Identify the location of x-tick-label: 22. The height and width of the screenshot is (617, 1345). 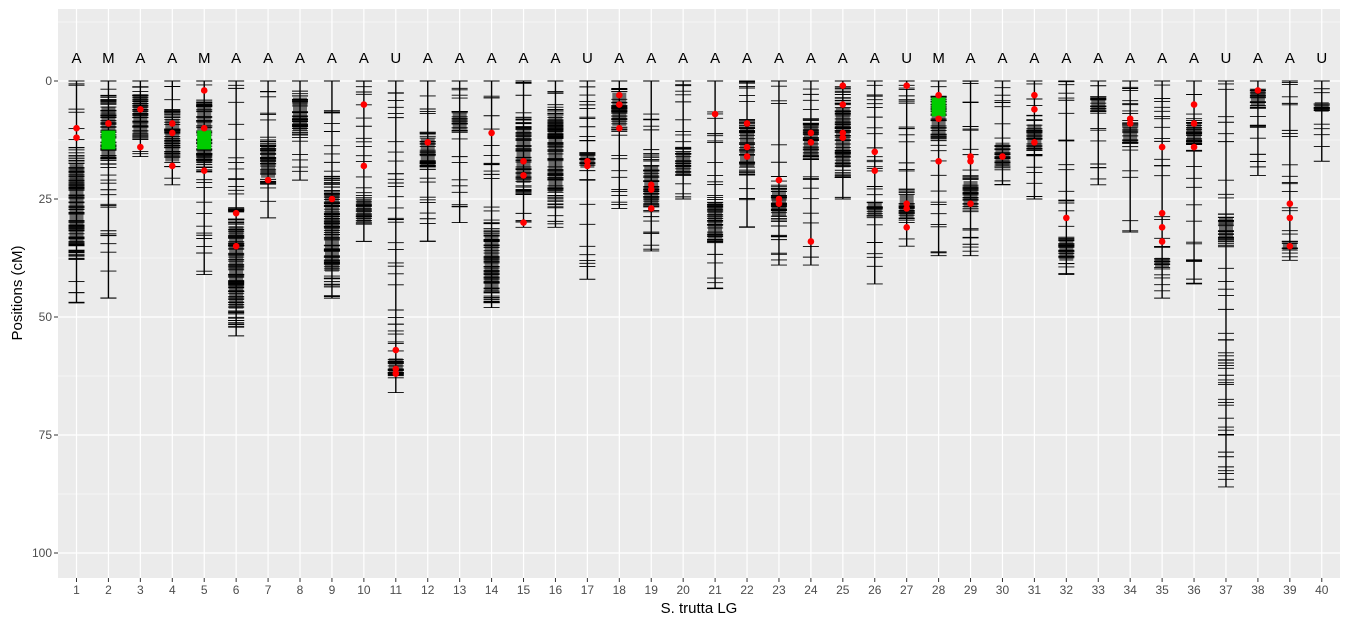
(747, 590).